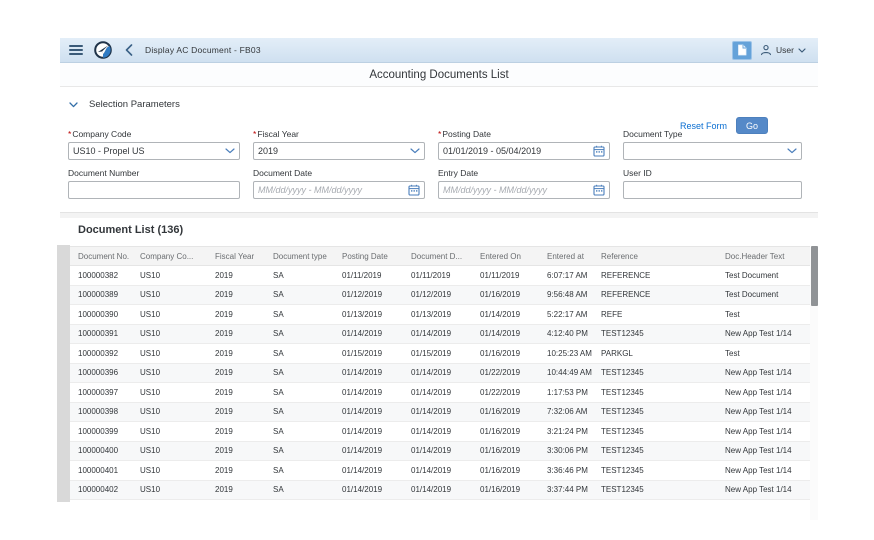  What do you see at coordinates (365, 256) in the screenshot?
I see `column-header: Posting Date` at bounding box center [365, 256].